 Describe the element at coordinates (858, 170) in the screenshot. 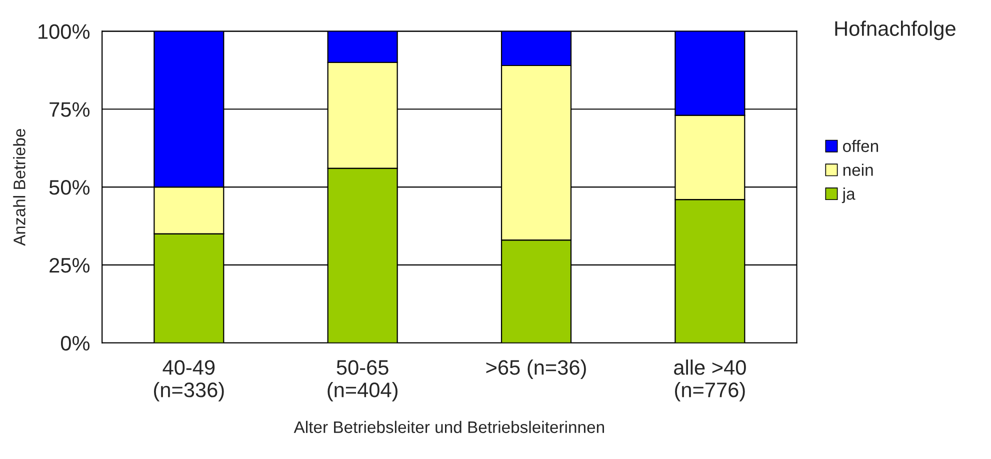

I see `legend-label: nein` at that location.